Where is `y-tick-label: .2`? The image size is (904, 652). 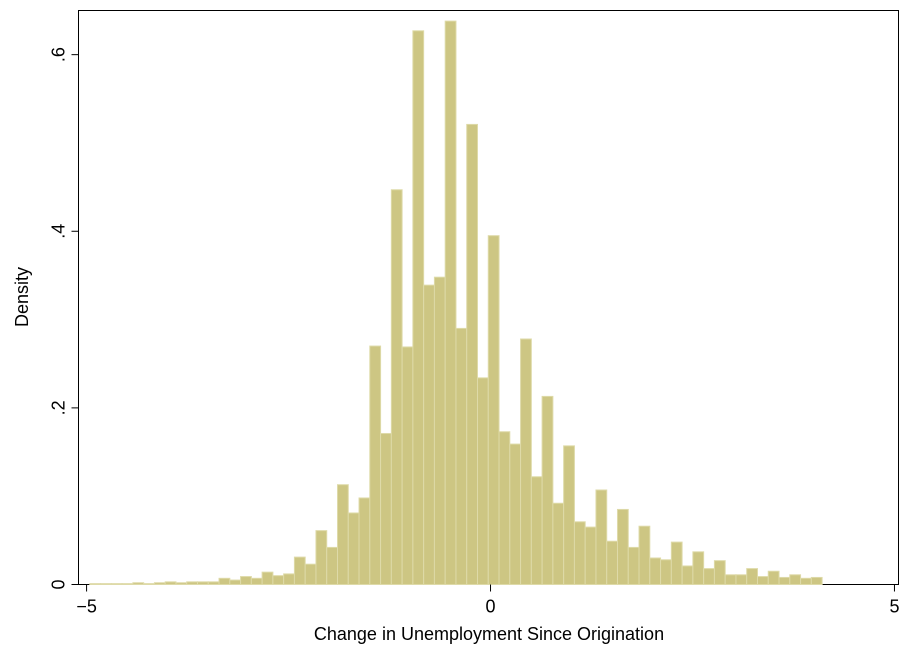 y-tick-label: .2 is located at coordinates (59, 407).